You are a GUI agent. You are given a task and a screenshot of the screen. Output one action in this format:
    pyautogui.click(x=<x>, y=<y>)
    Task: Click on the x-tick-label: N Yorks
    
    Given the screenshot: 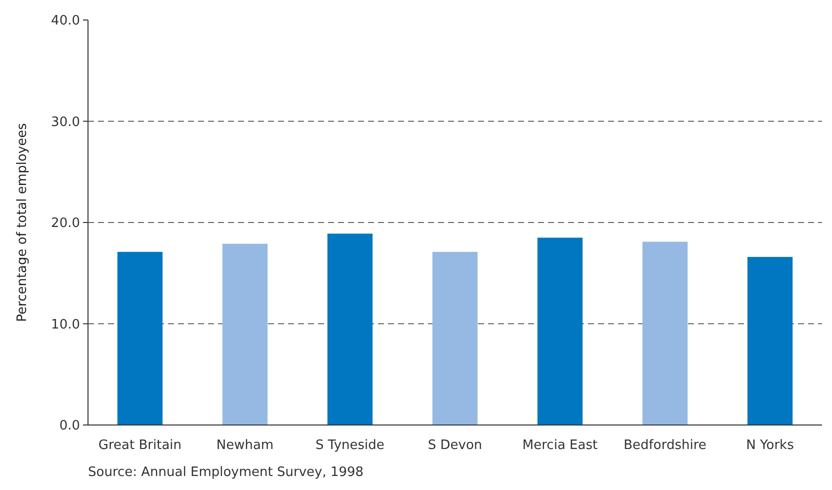 What is the action you would take?
    pyautogui.click(x=770, y=445)
    